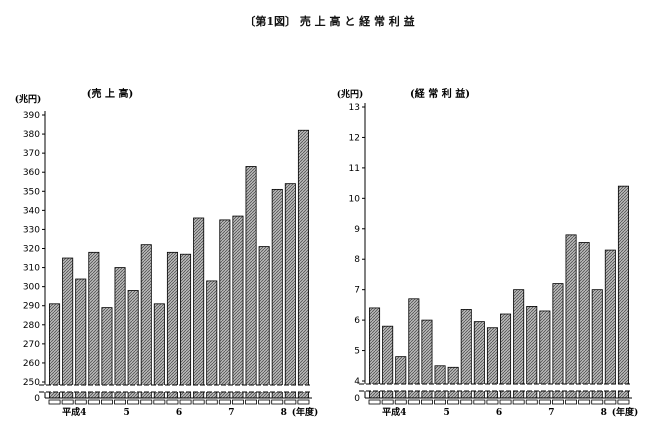 The width and height of the screenshot is (659, 441). What do you see at coordinates (31, 307) in the screenshot?
I see `y-tick-label: 290` at bounding box center [31, 307].